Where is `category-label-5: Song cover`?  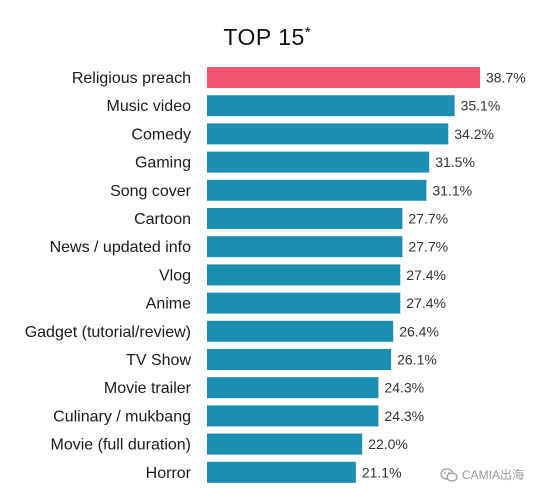 category-label-5: Song cover is located at coordinates (151, 191).